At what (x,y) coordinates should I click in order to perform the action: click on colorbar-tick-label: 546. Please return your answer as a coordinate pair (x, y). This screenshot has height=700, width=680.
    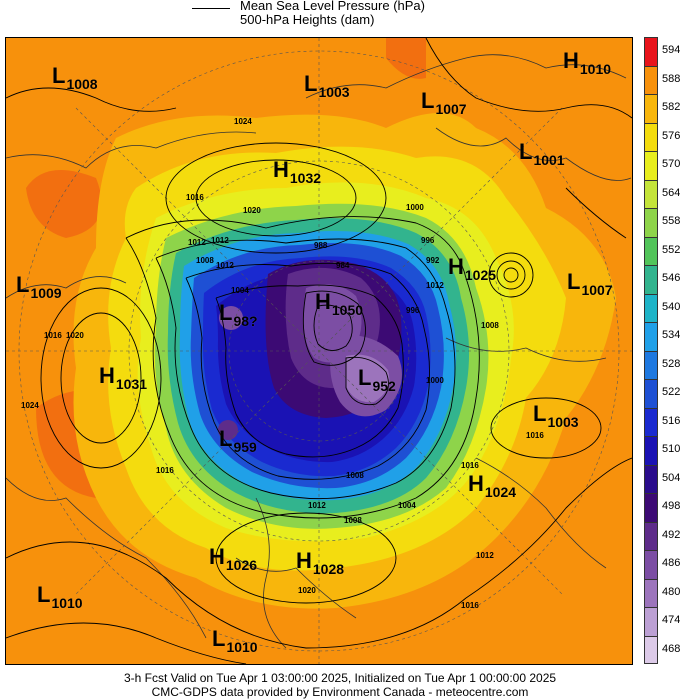
    Looking at the image, I should click on (671, 278).